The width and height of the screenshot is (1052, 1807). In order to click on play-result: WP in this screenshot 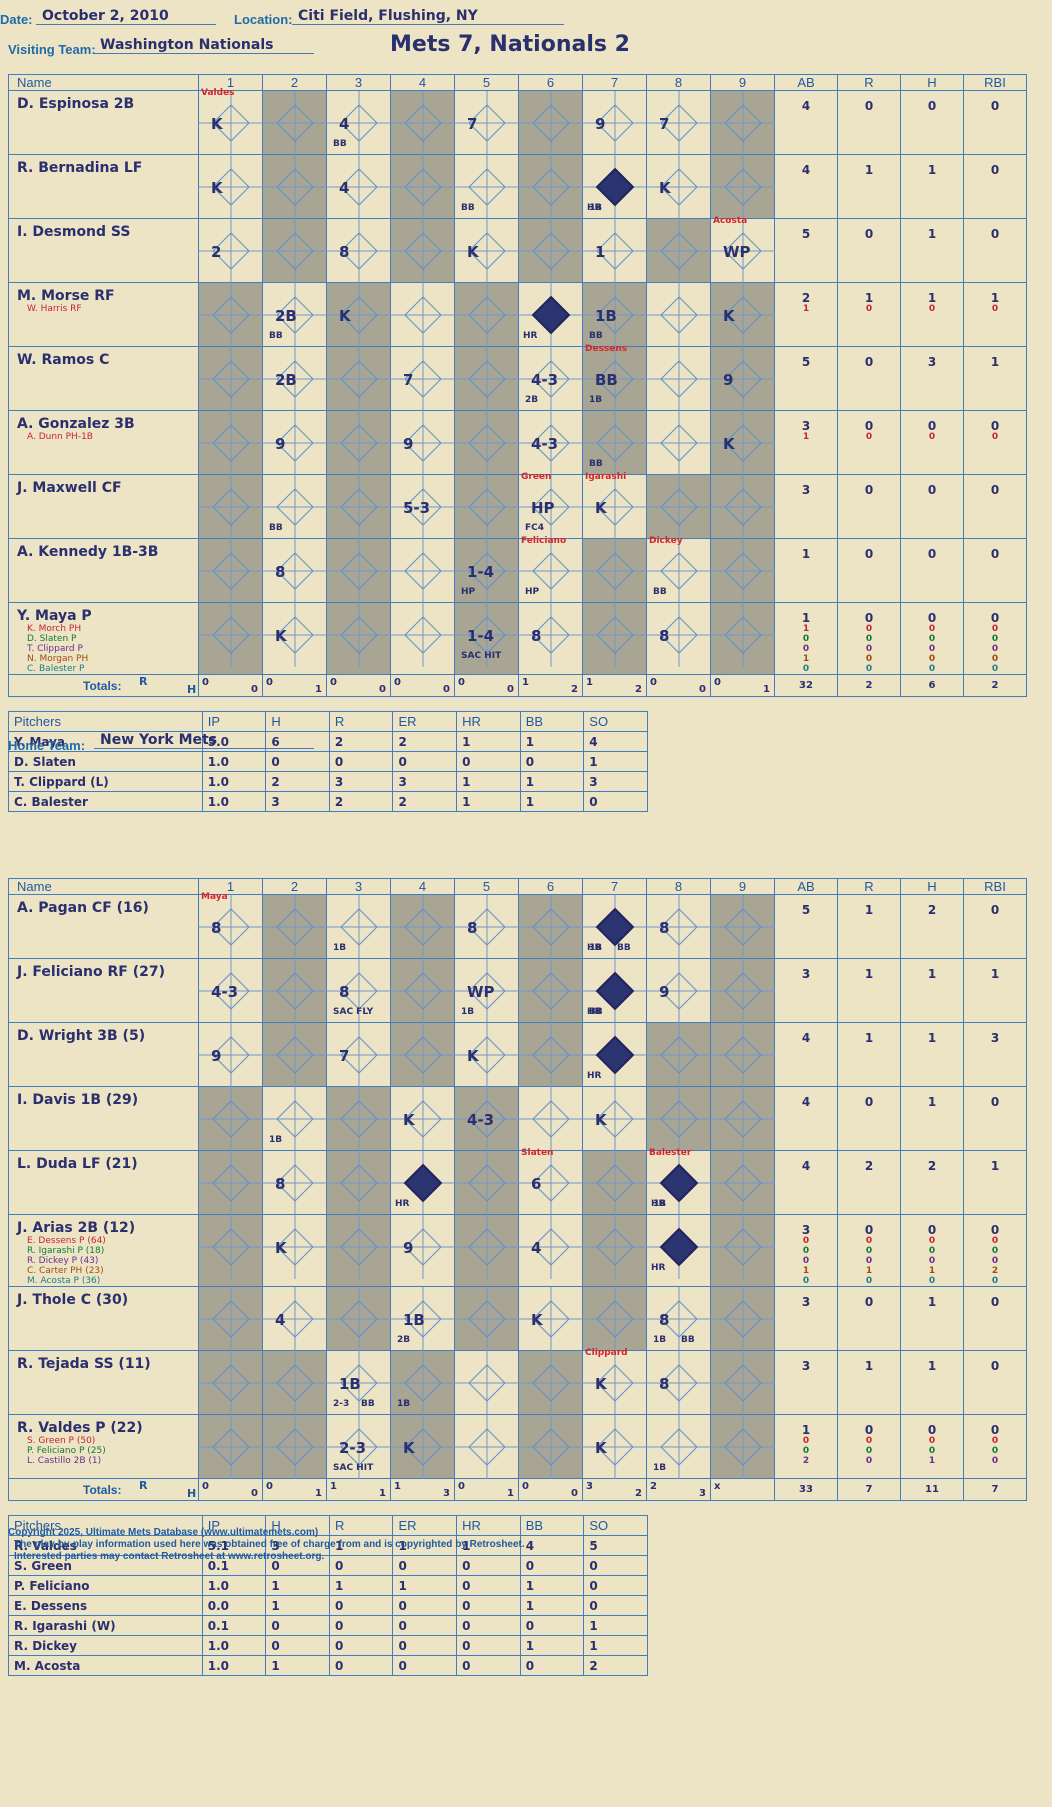, I will do `click(481, 992)`.